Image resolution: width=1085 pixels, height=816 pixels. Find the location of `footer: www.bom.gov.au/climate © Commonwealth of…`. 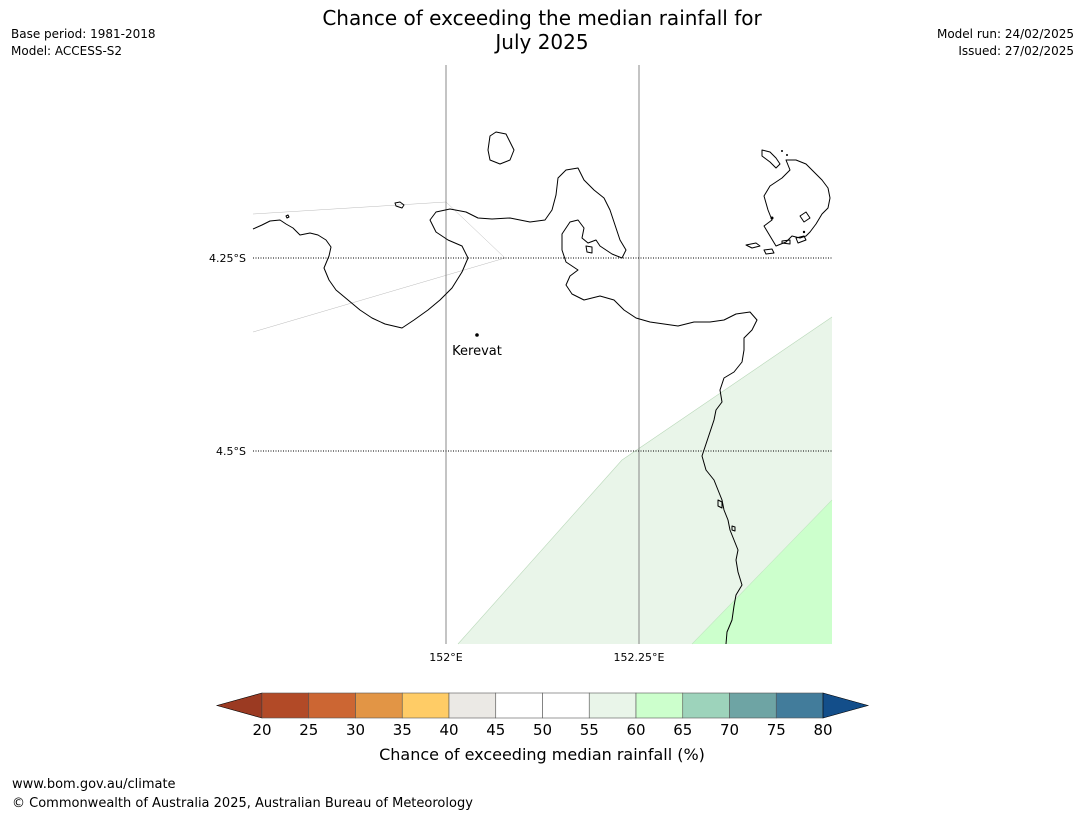

footer: www.bom.gov.au/climate © Commonwealth of… is located at coordinates (242, 794).